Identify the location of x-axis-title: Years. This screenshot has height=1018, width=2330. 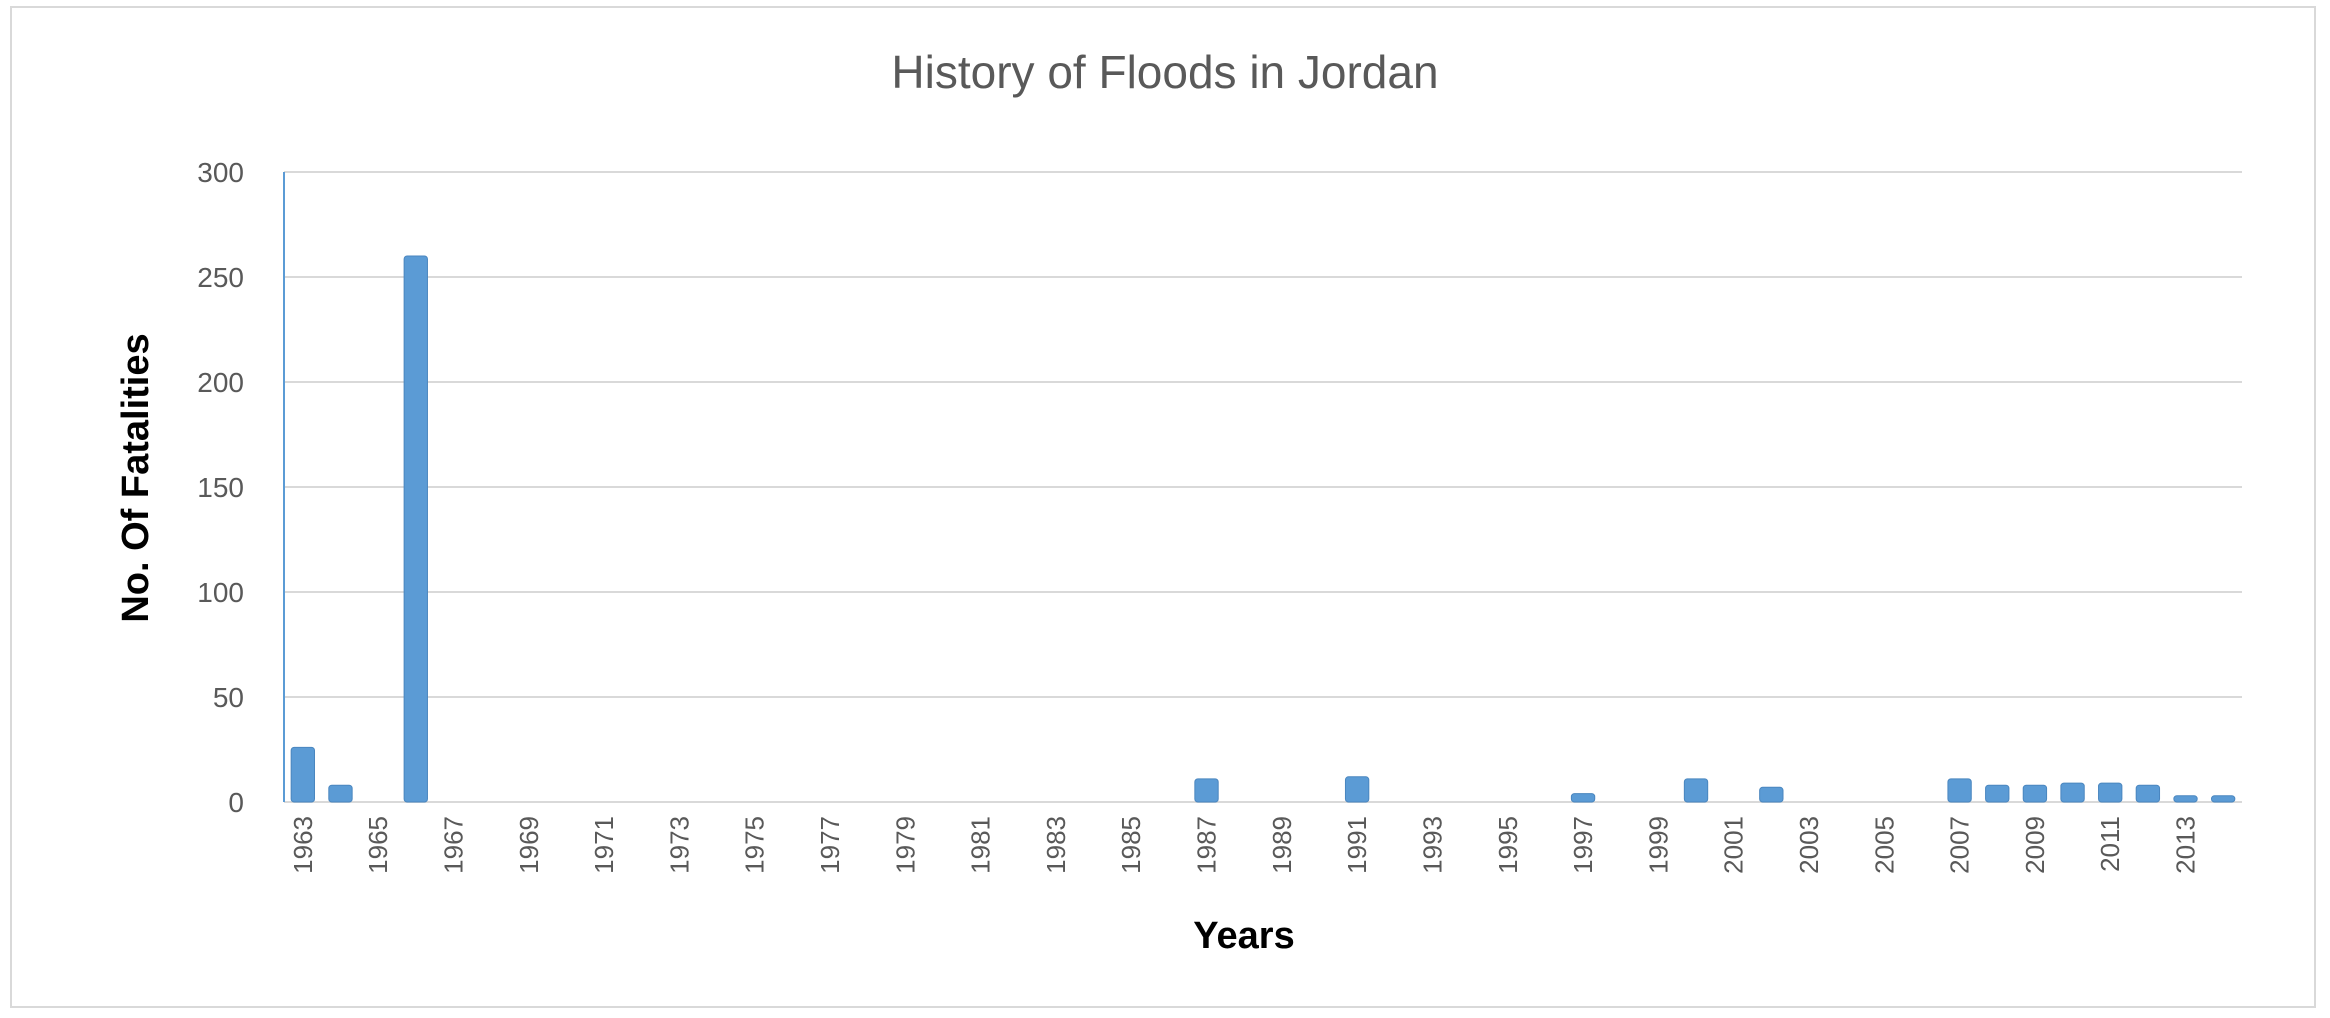
(1243, 936).